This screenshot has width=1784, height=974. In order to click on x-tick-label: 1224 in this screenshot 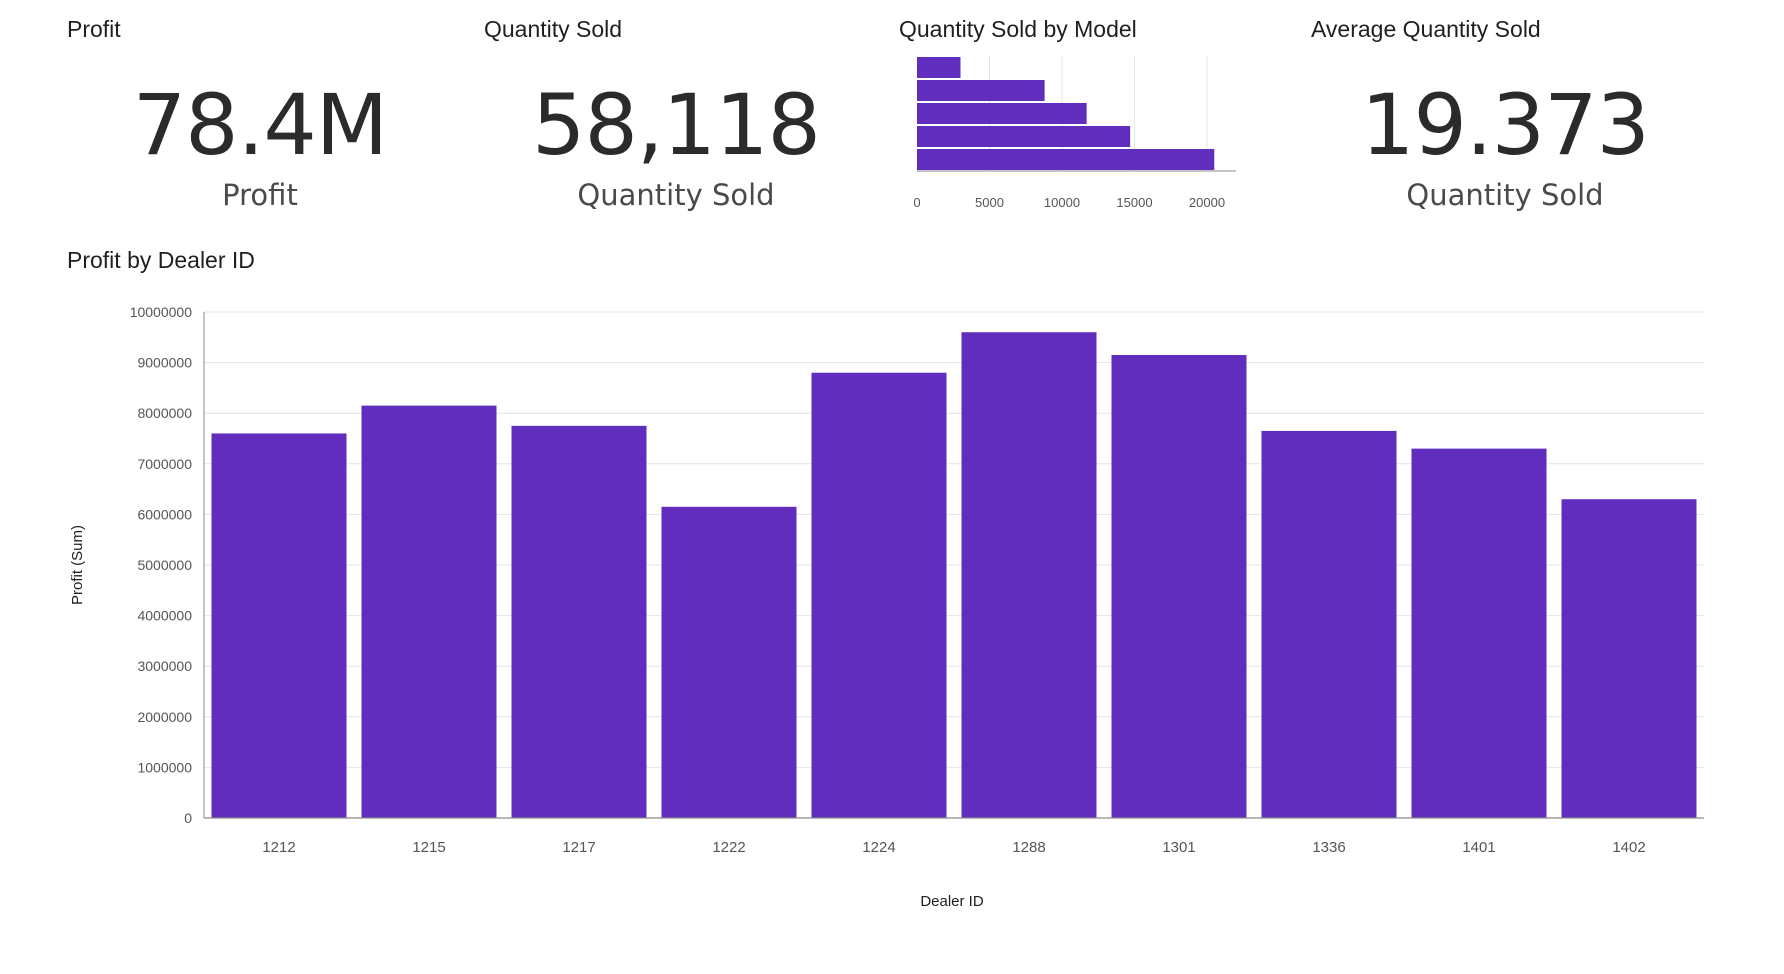, I will do `click(878, 847)`.